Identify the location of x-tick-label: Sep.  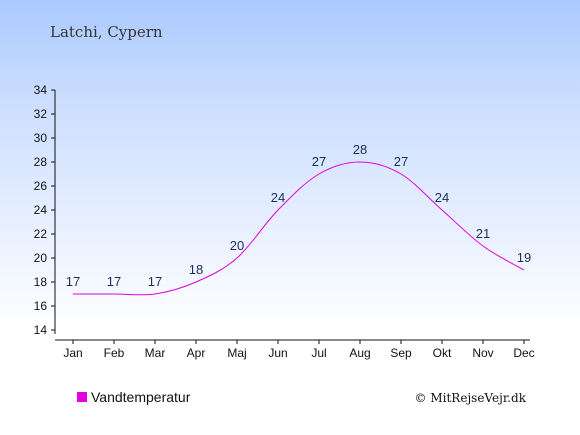
(401, 353).